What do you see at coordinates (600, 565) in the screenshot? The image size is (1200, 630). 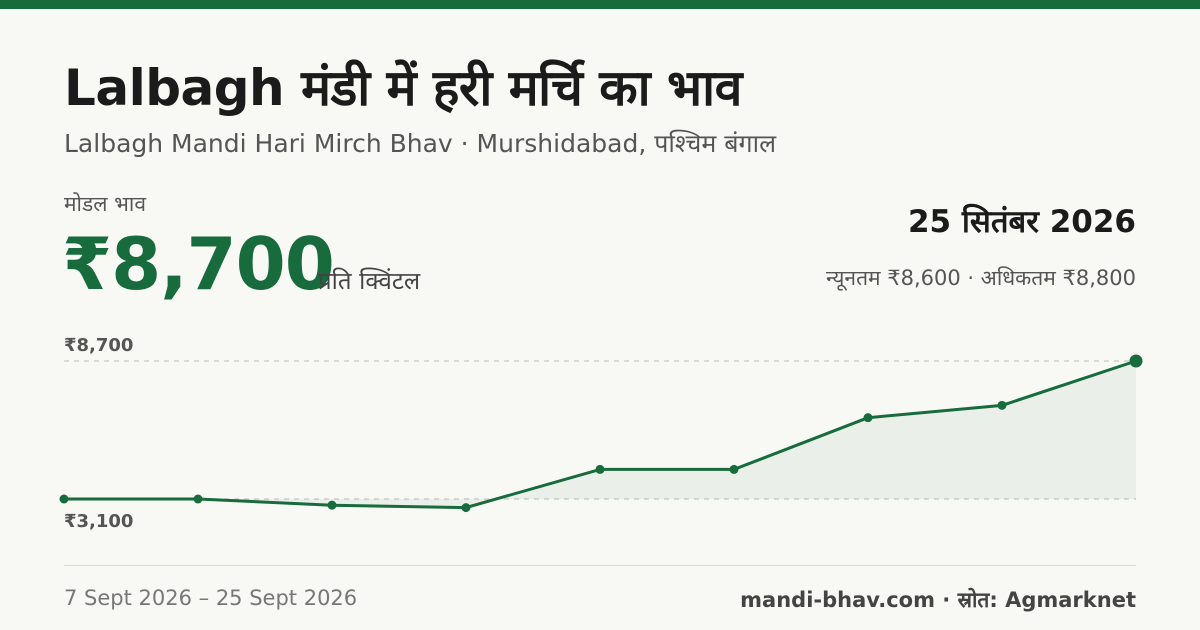 I see `footer-divider` at bounding box center [600, 565].